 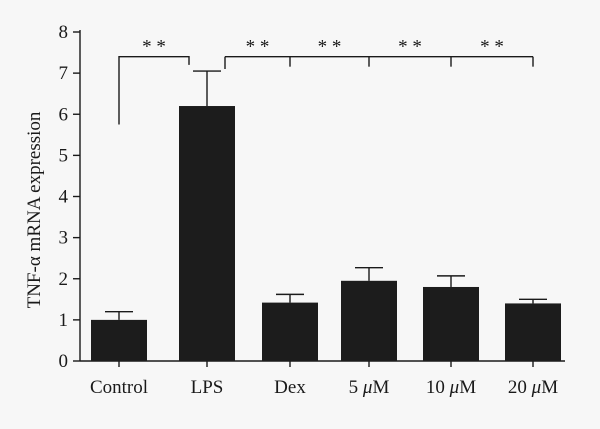 I want to click on y-tick-label: 3, so click(x=64, y=238).